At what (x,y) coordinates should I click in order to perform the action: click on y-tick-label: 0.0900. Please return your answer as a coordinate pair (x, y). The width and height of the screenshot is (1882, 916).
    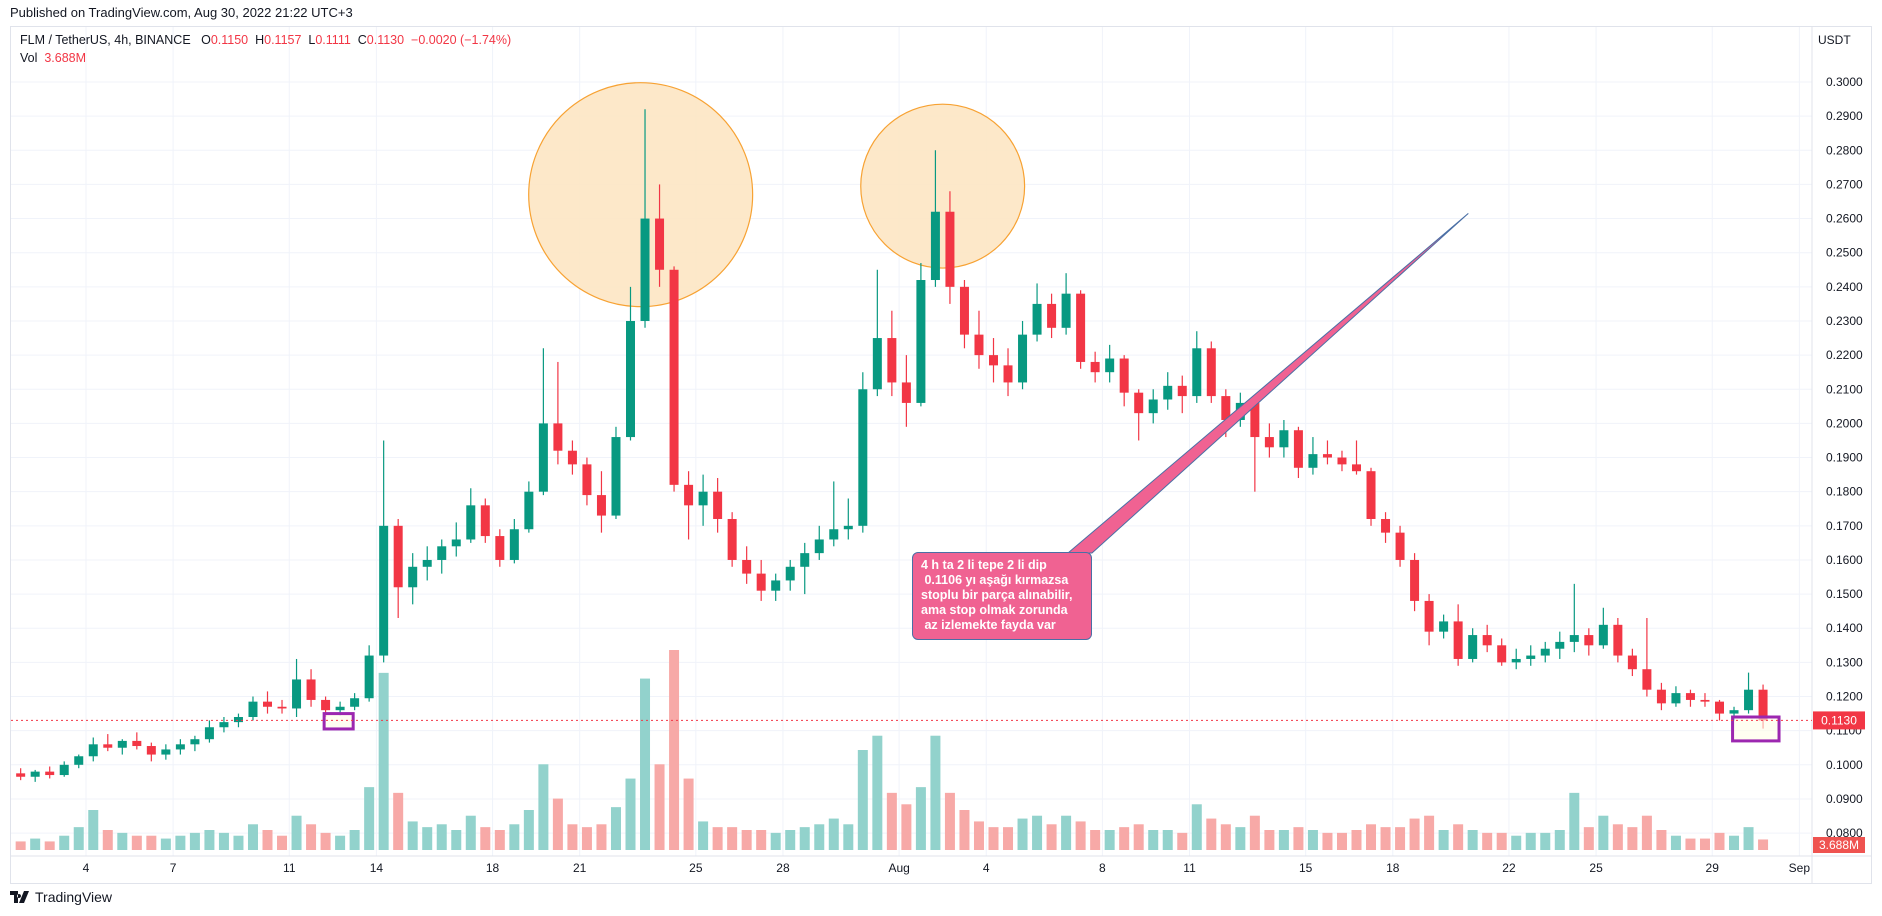
    Looking at the image, I should click on (1844, 799).